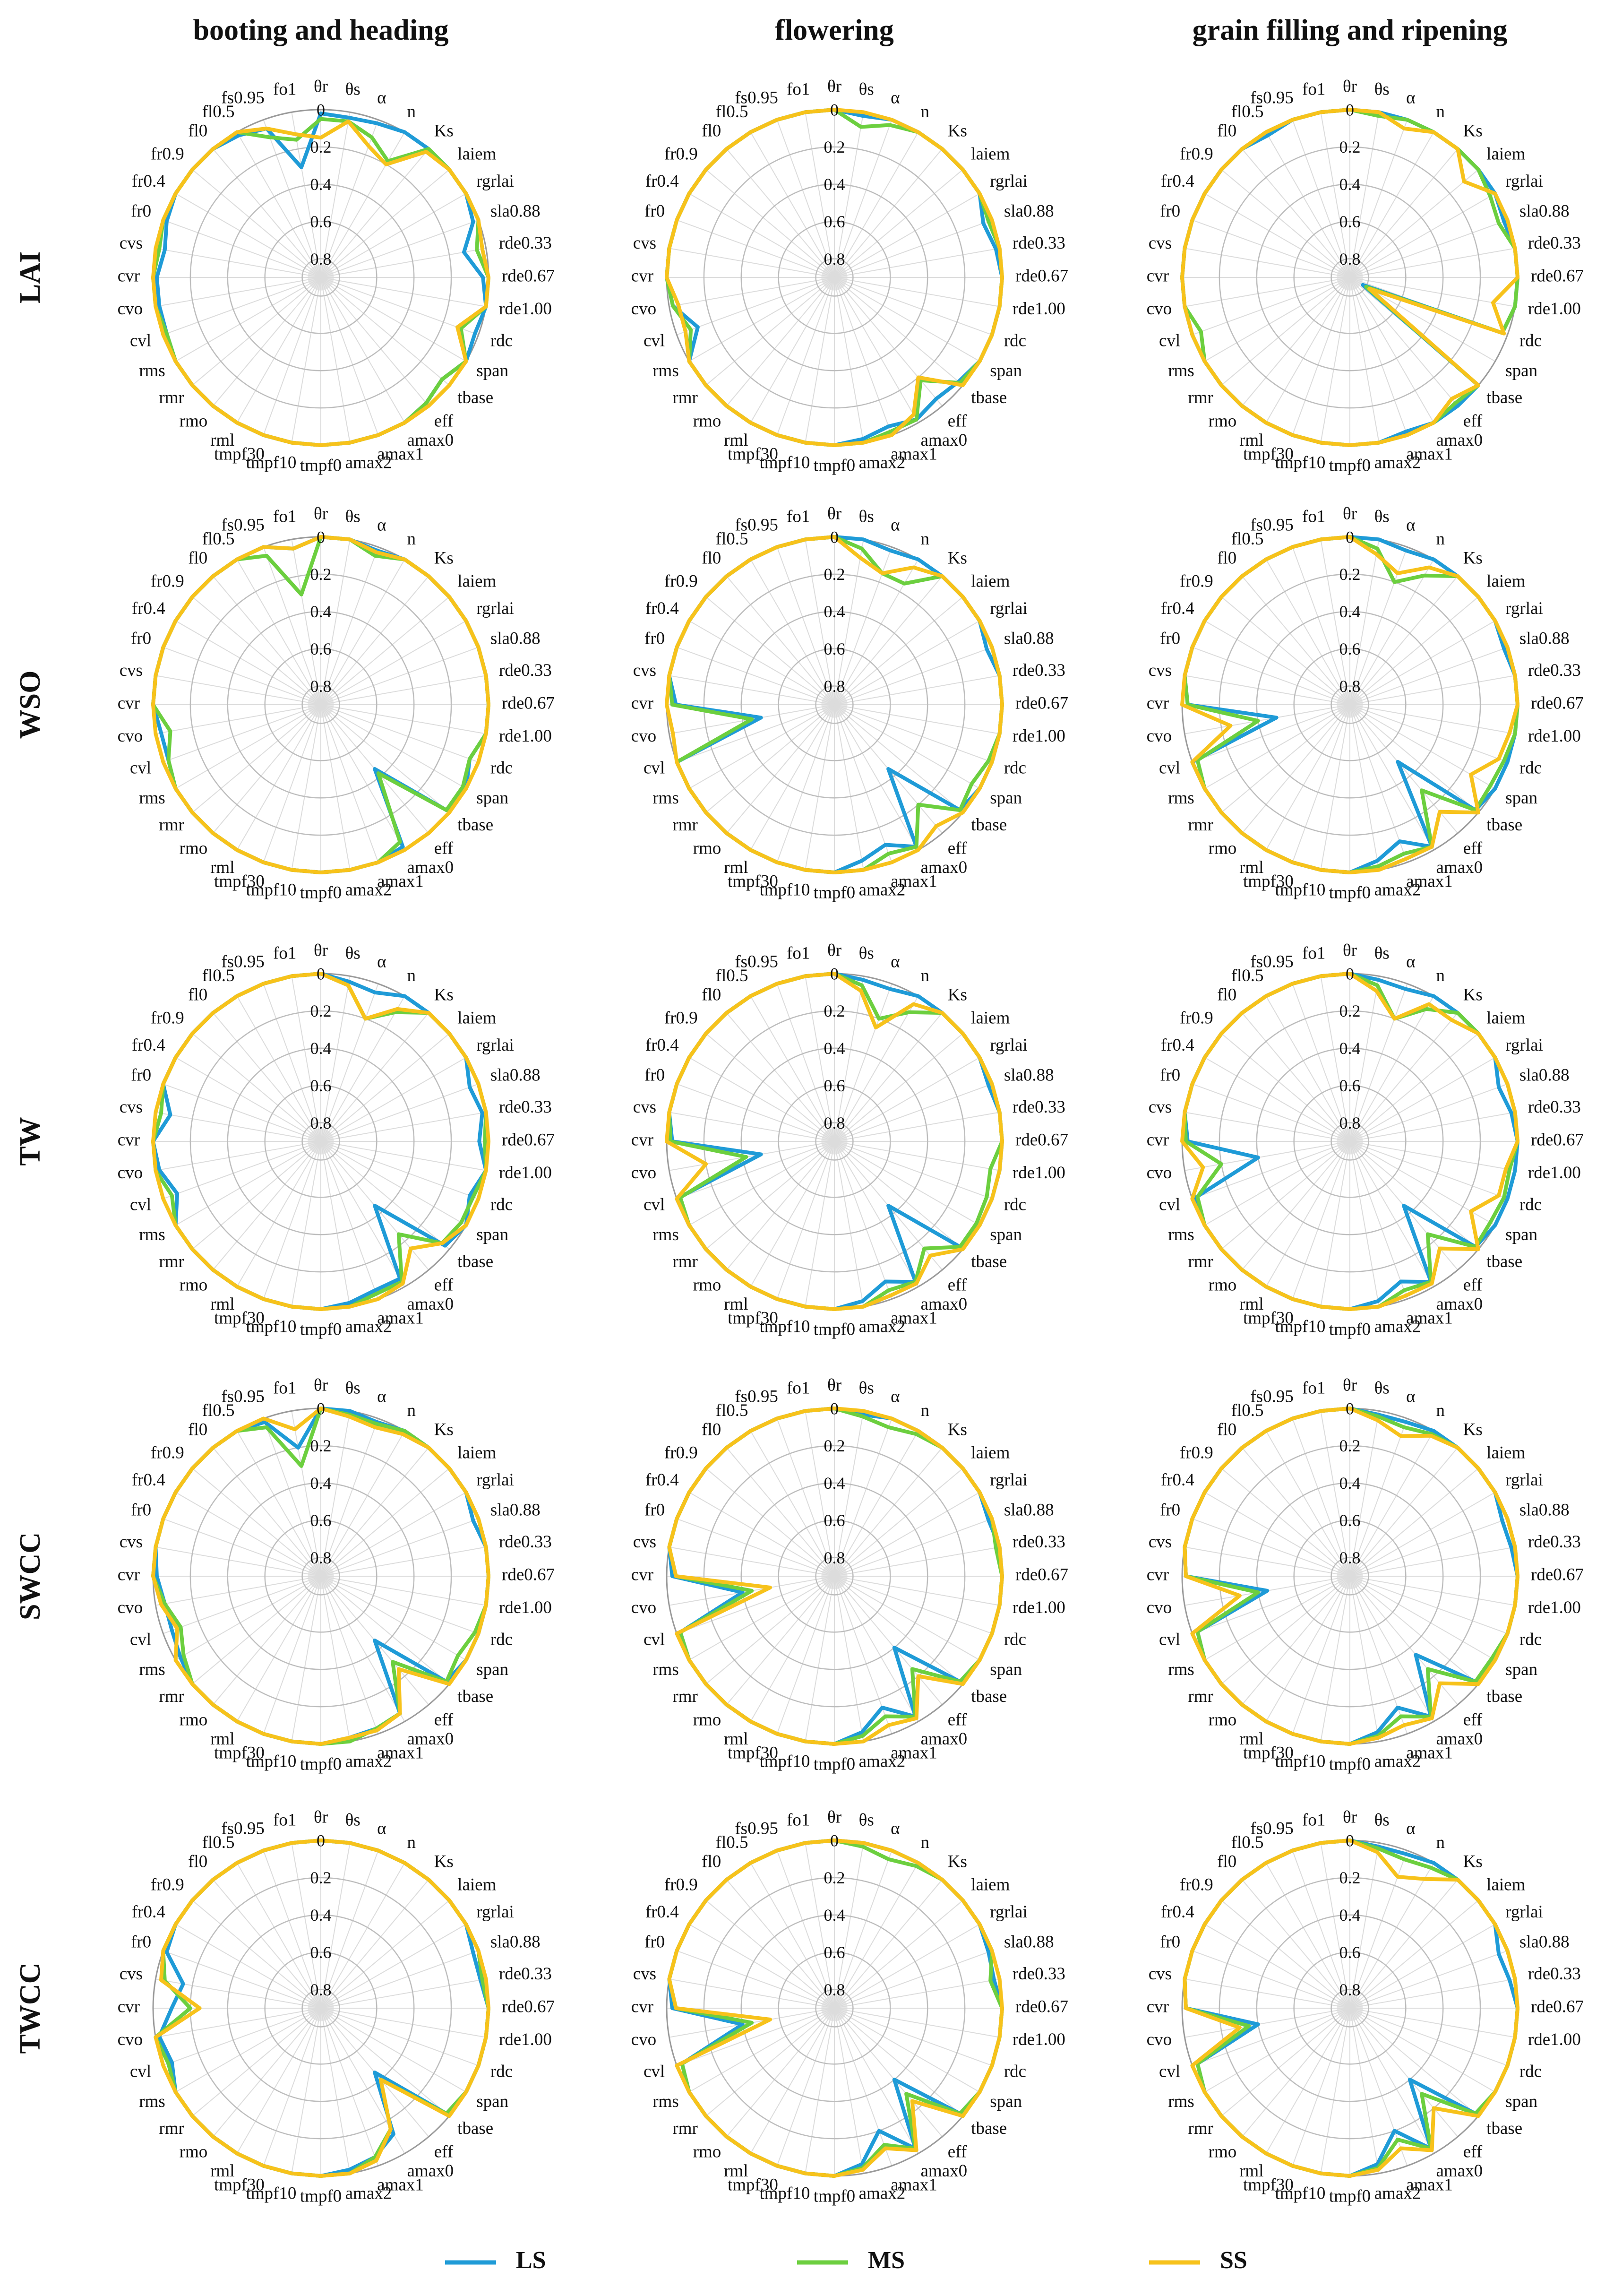  Describe the element at coordinates (1460, 2171) in the screenshot. I see `category-label: amax0` at that location.